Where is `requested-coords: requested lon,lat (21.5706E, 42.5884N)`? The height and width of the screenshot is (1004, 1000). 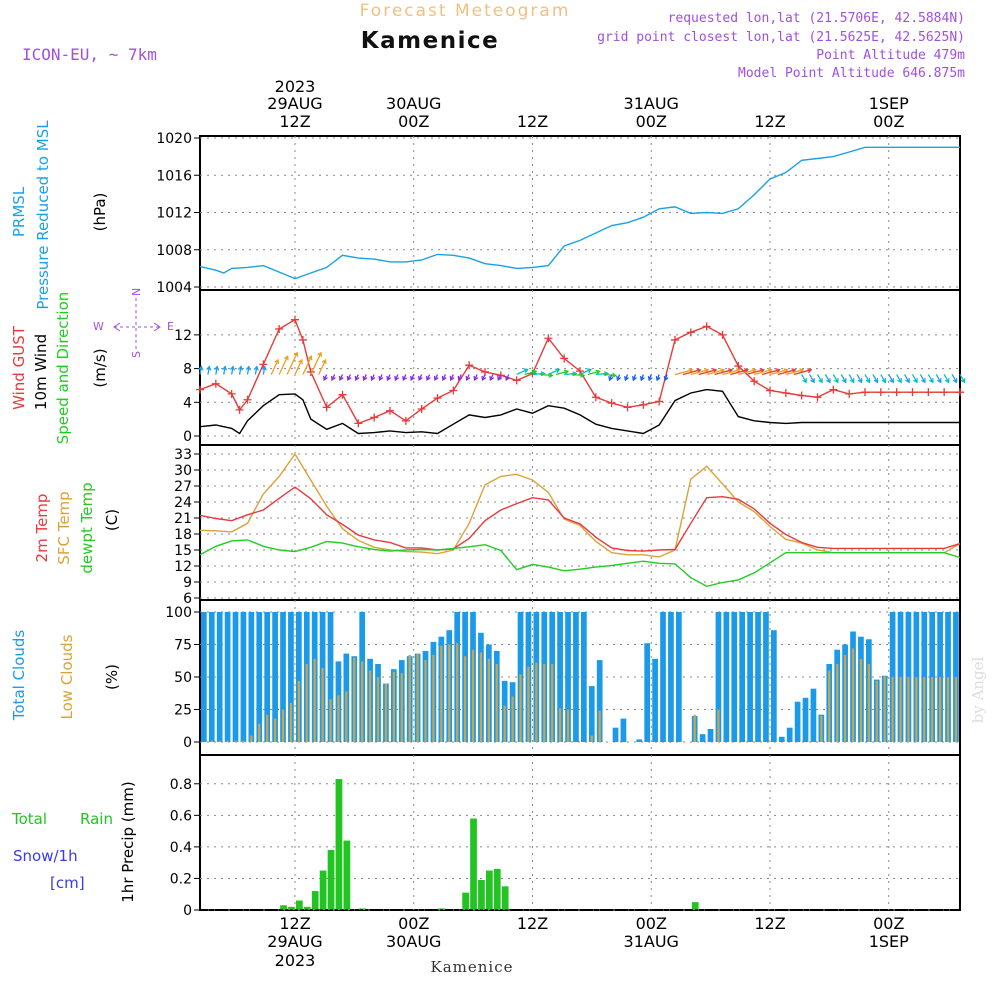 requested-coords: requested lon,lat (21.5706E, 42.5884N) is located at coordinates (816, 18).